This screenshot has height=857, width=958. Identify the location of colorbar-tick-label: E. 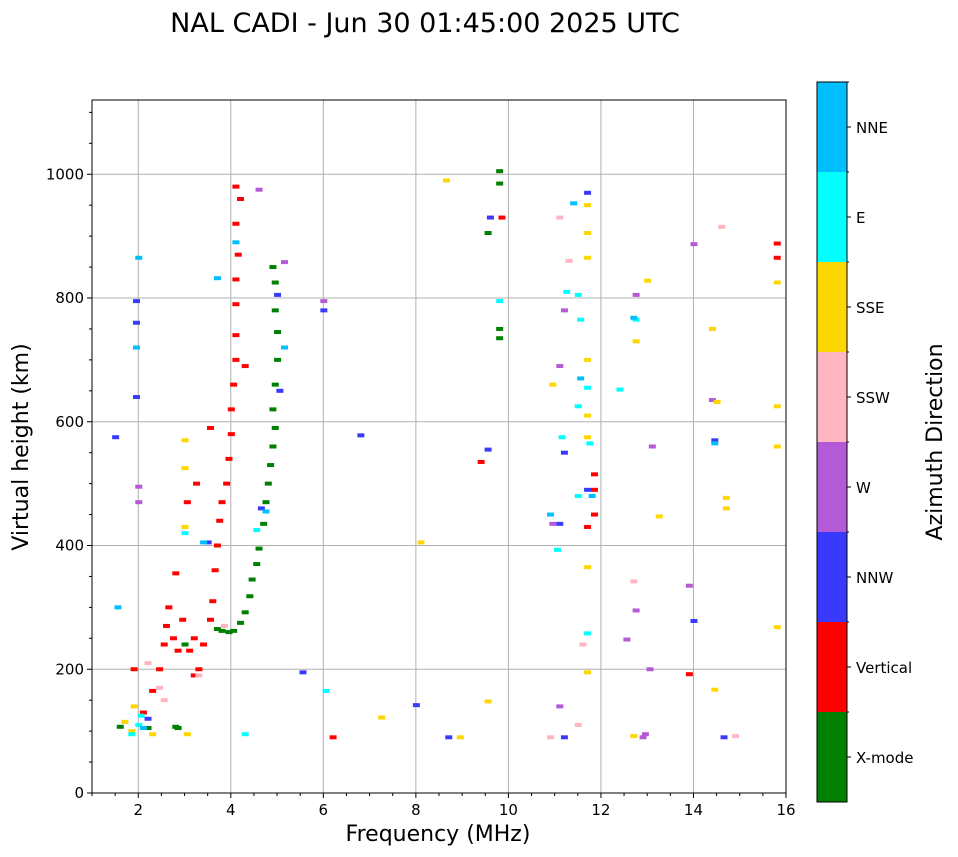
(860, 218).